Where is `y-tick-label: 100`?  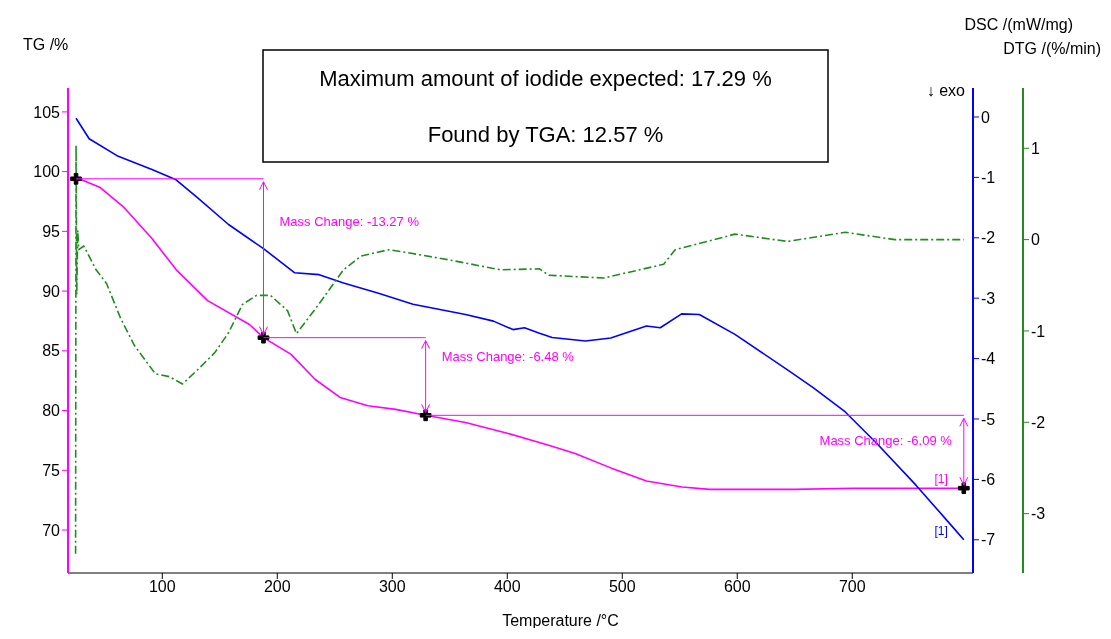
y-tick-label: 100 is located at coordinates (47, 172).